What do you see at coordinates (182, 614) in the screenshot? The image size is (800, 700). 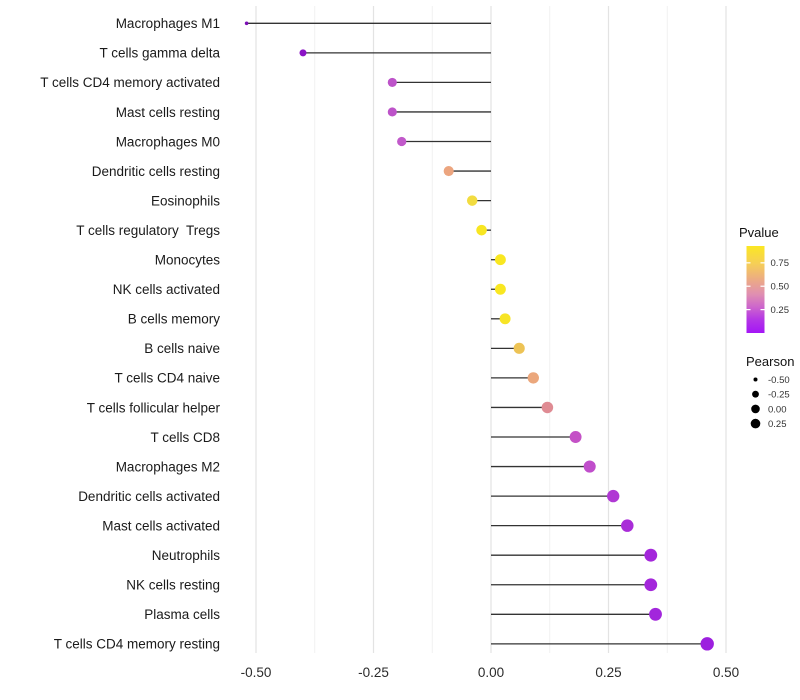 I see `y-axis-label: Plasma cells` at bounding box center [182, 614].